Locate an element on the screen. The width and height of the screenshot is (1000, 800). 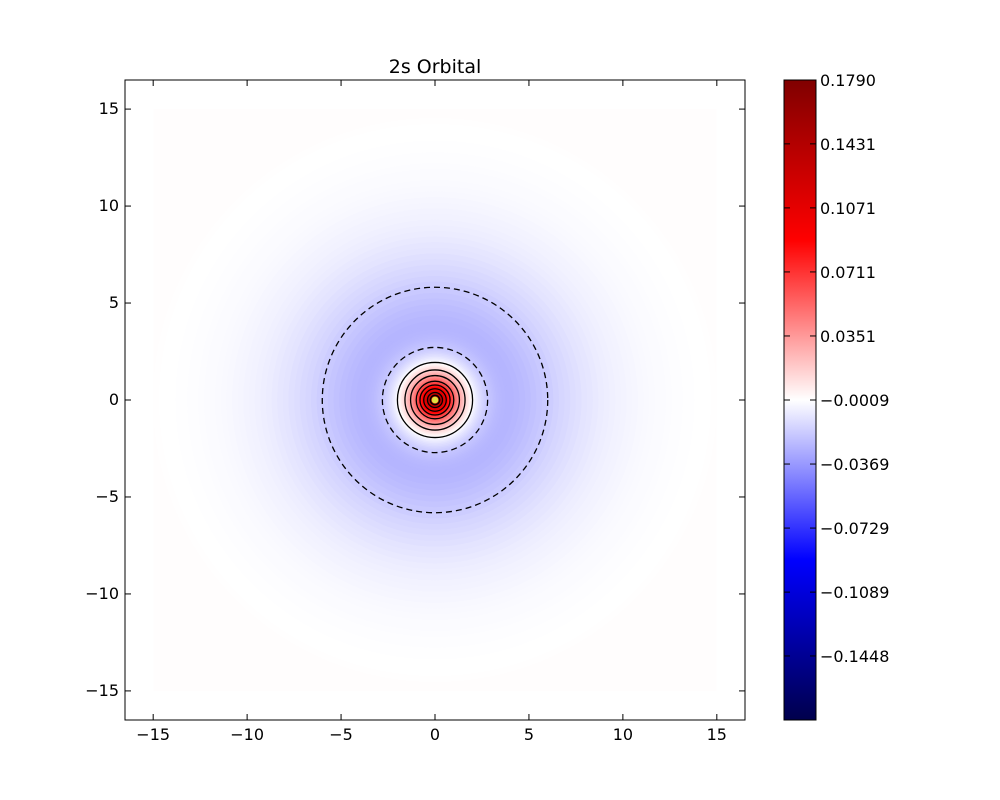
x-tick-label: −15 is located at coordinates (153, 734).